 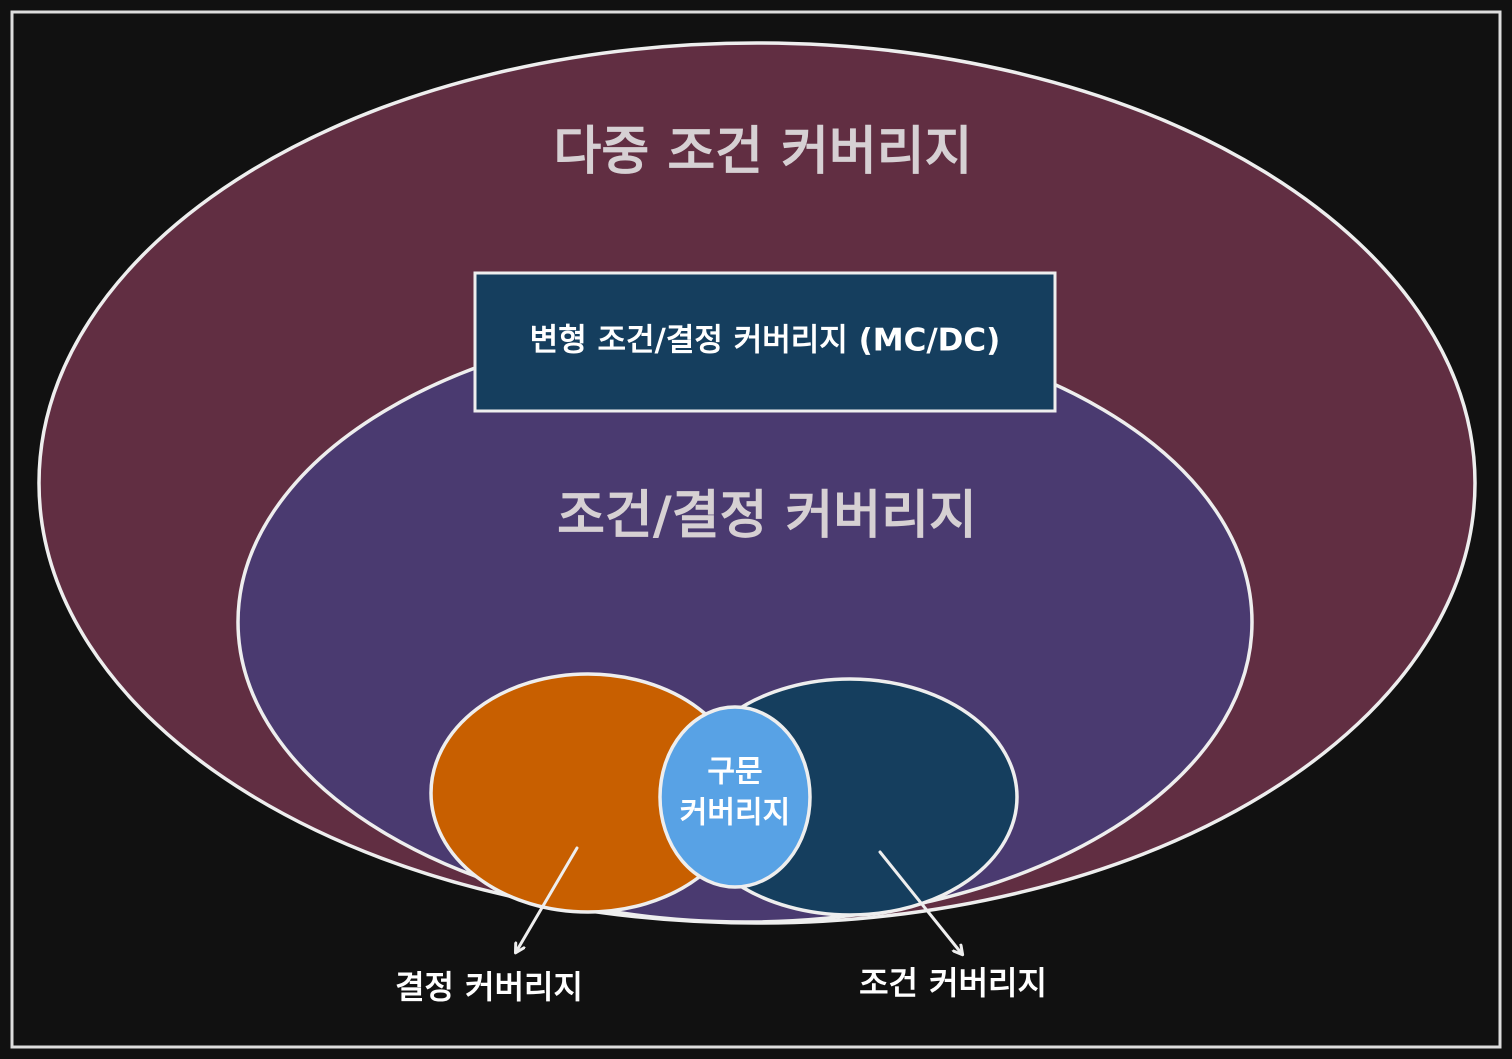 I want to click on mcdc-coverage-box, so click(x=765, y=342).